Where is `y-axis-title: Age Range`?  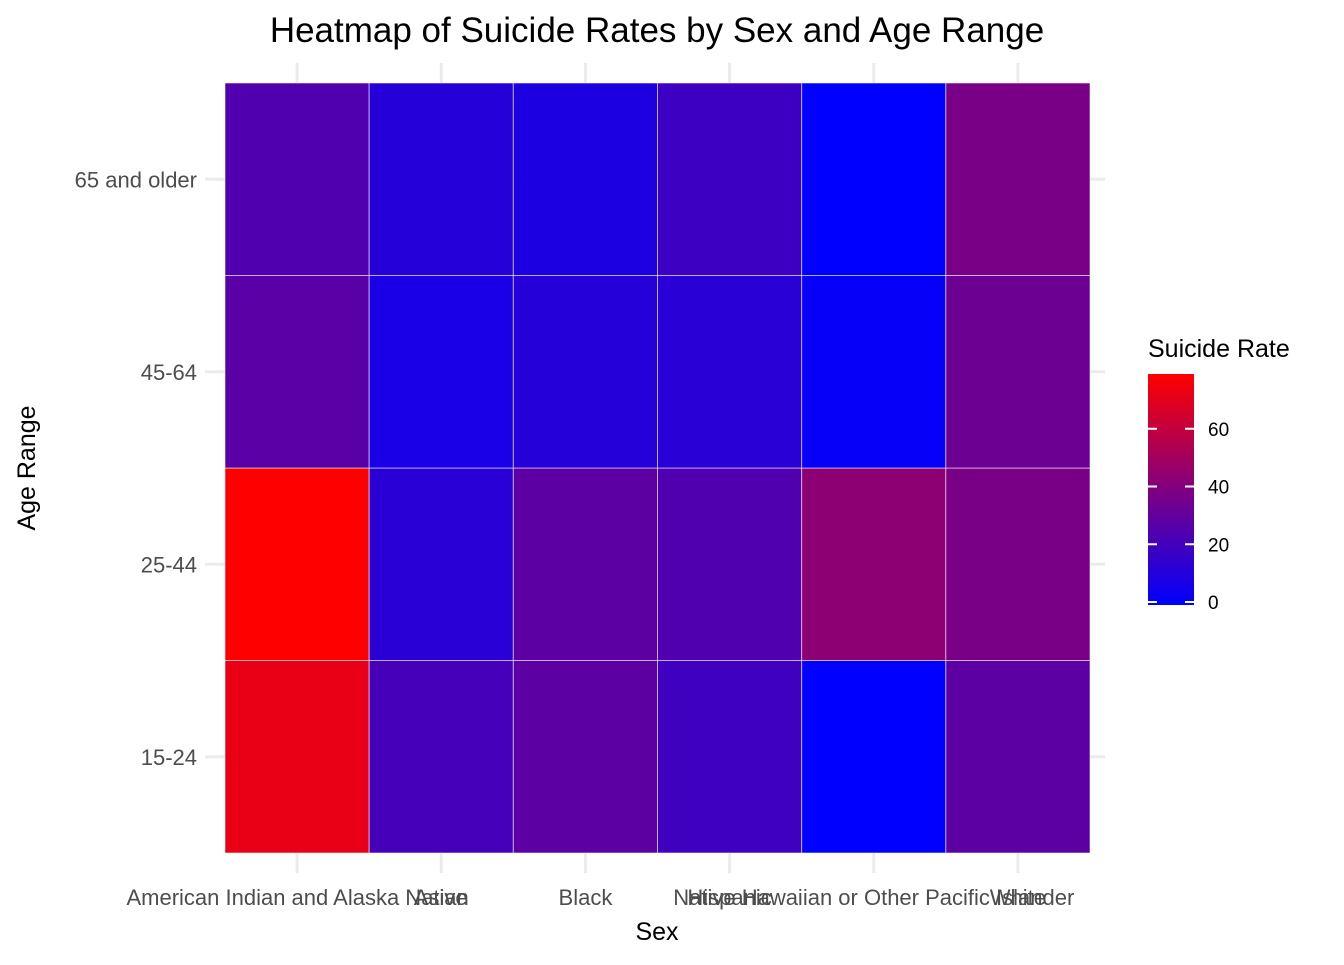 y-axis-title: Age Range is located at coordinates (27, 467).